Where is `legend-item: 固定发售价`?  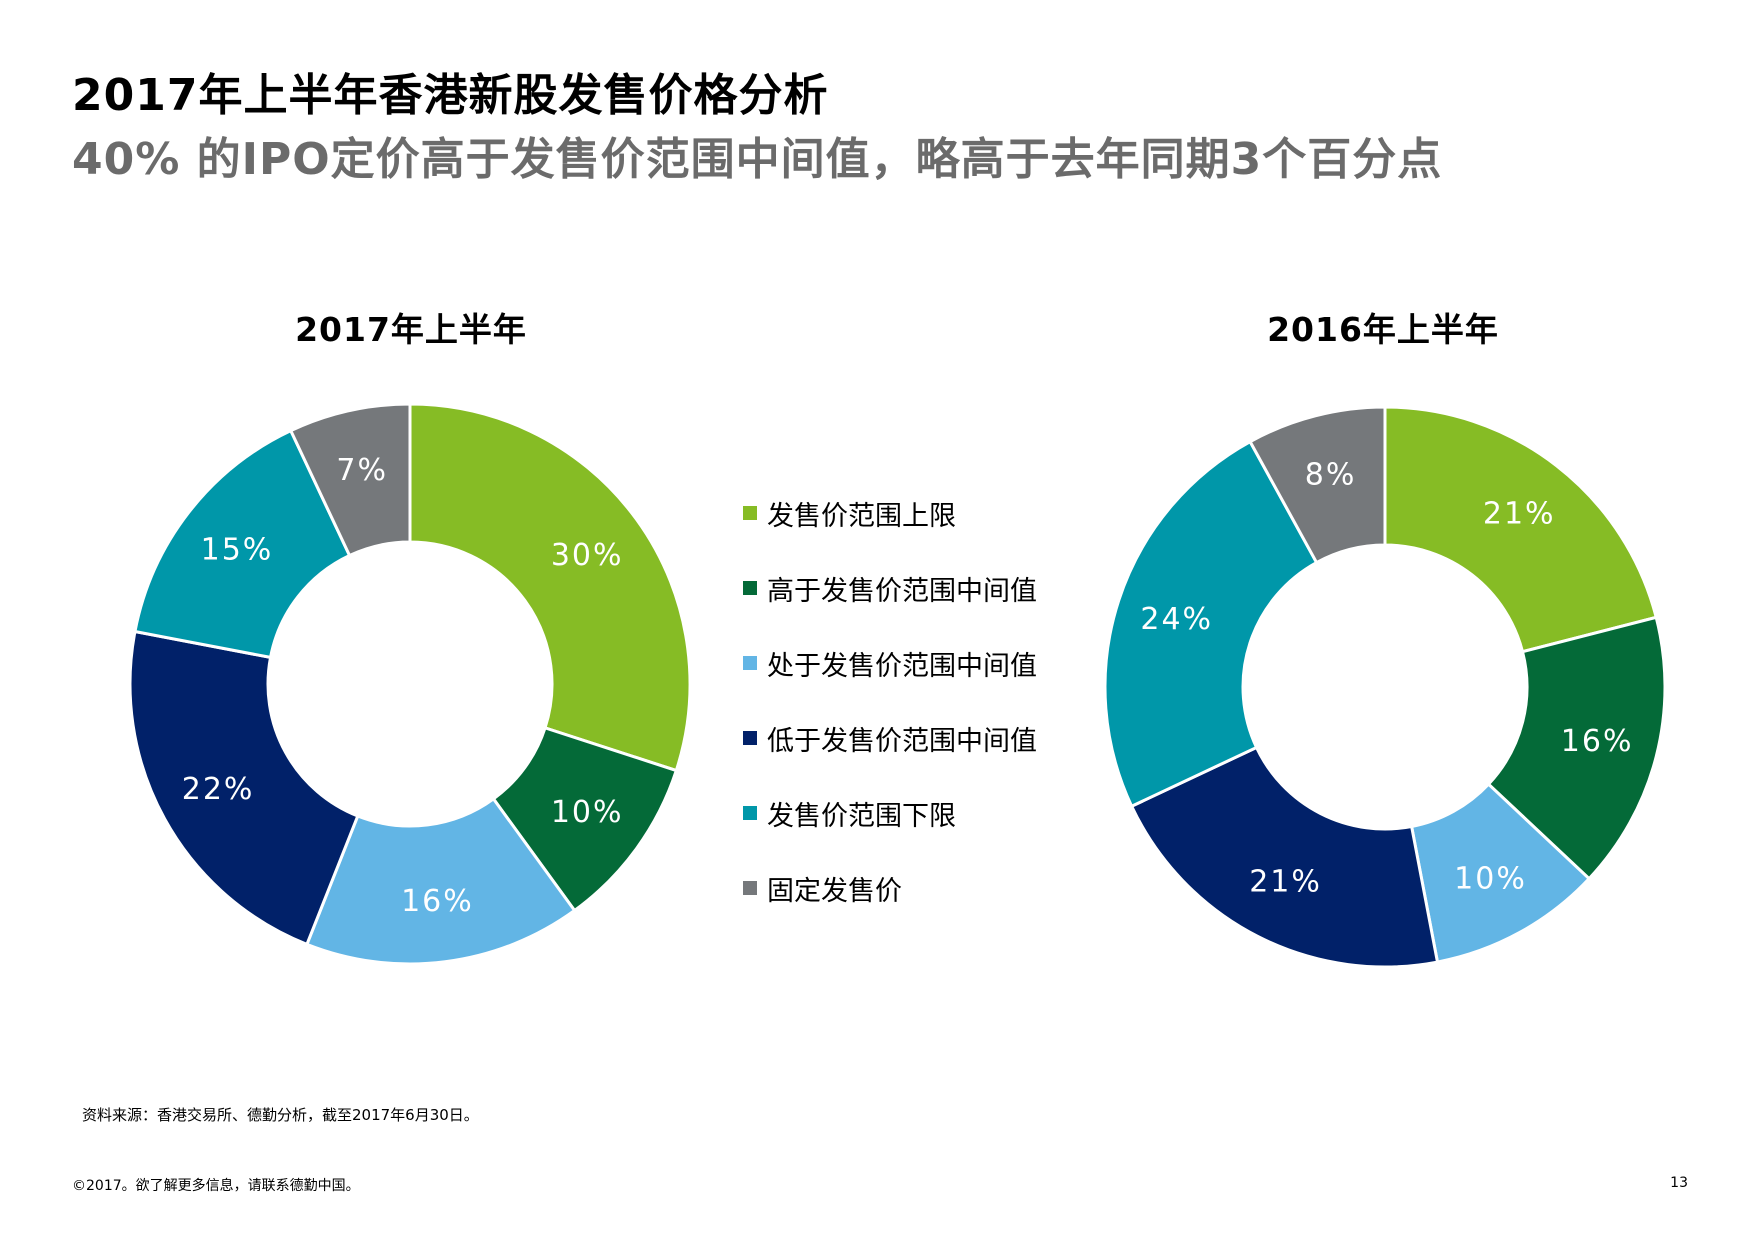 legend-item: 固定发售价 is located at coordinates (822, 888).